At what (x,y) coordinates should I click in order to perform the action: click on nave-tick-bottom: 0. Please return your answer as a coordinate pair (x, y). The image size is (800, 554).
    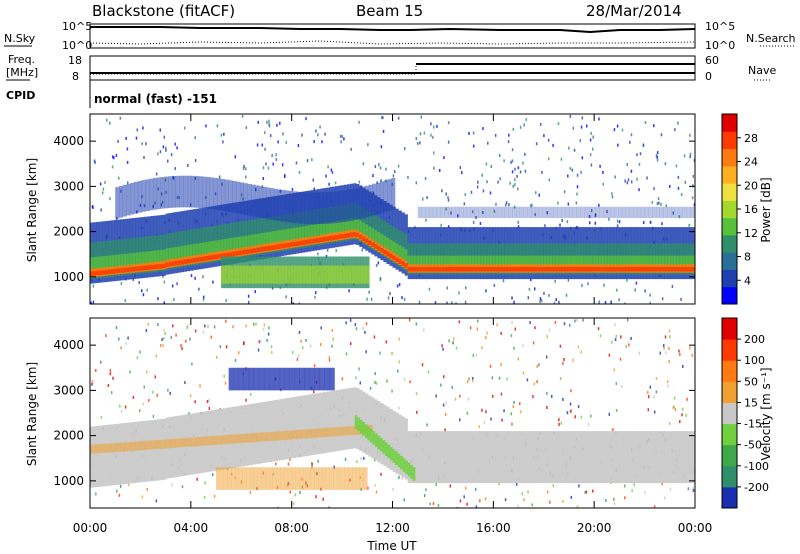
    Looking at the image, I should click on (708, 76).